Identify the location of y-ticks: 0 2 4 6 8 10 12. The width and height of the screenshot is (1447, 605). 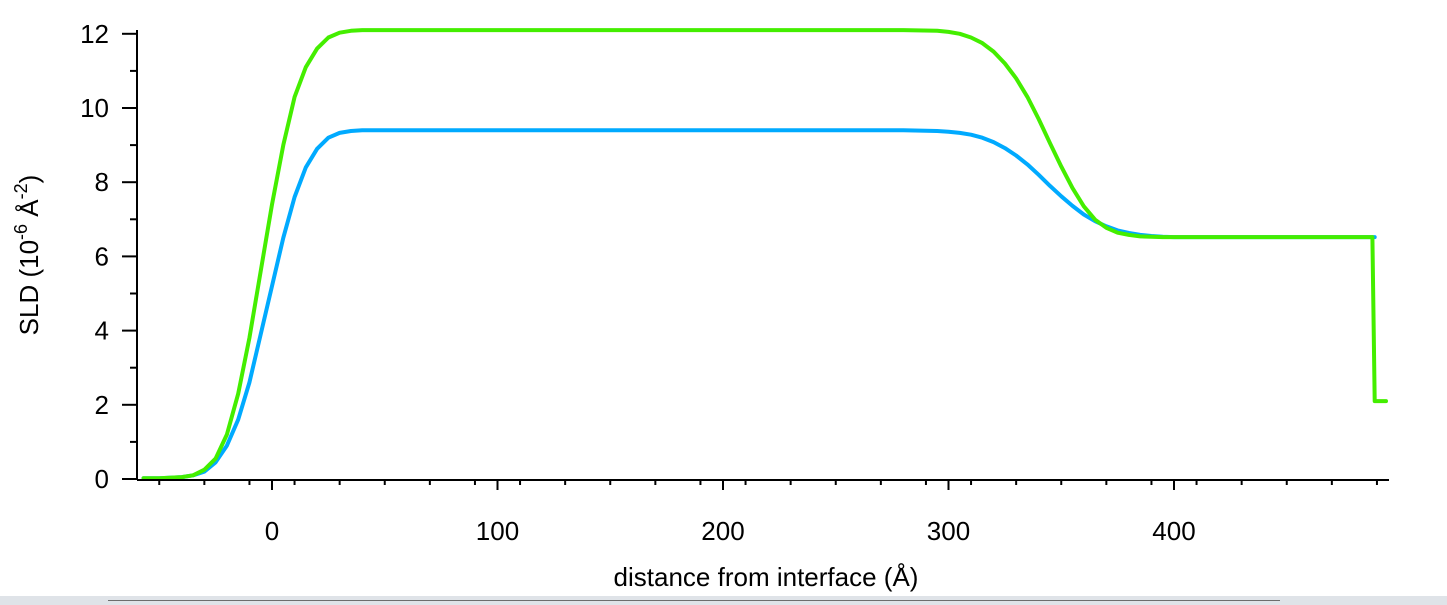
(108, 256).